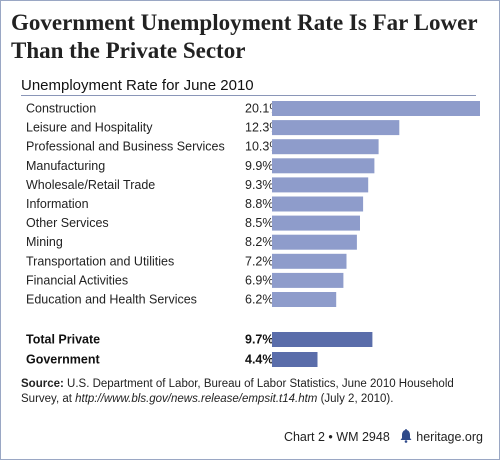 This screenshot has width=500, height=460. Describe the element at coordinates (185, 280) in the screenshot. I see `sector-row-9: Financial Activities 6.9%` at that location.